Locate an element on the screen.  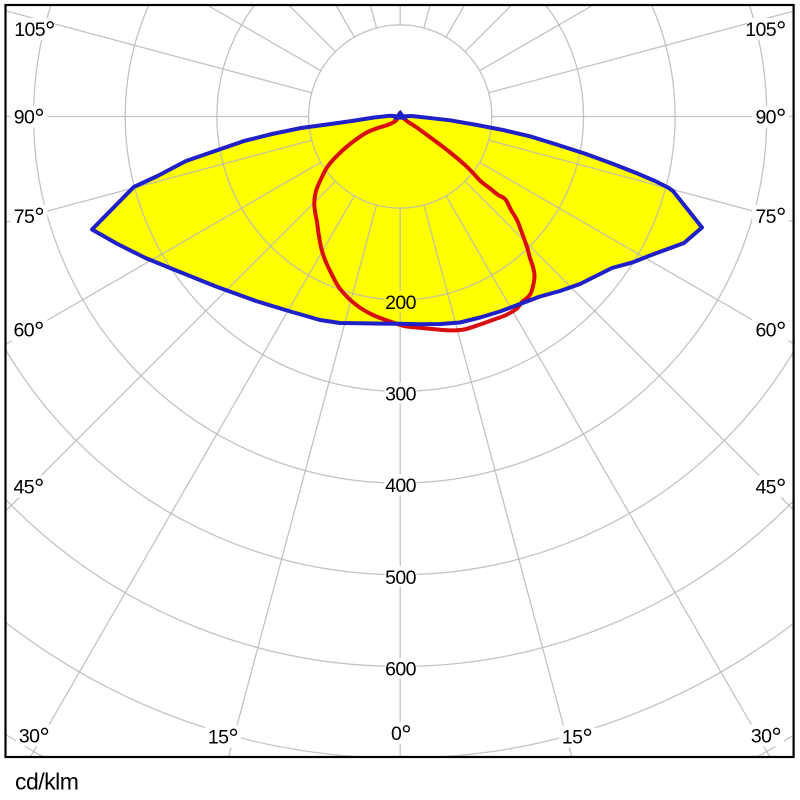
svg-text: 600 is located at coordinates (400, 669).